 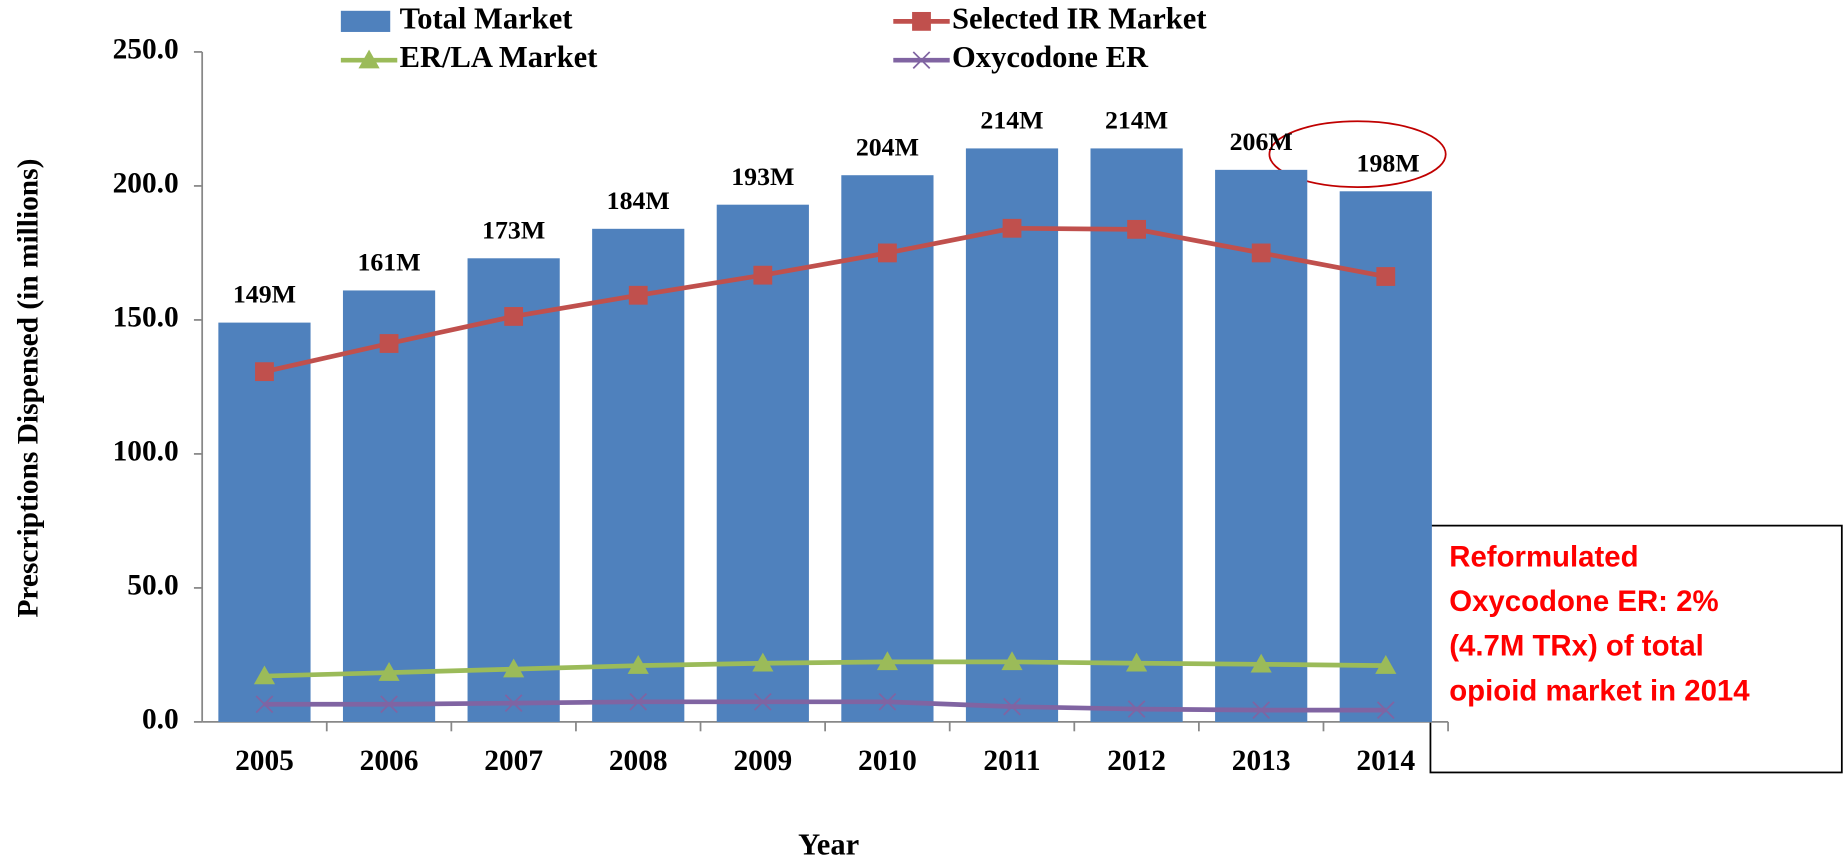 I want to click on x-axis-title: Year, so click(x=828, y=845).